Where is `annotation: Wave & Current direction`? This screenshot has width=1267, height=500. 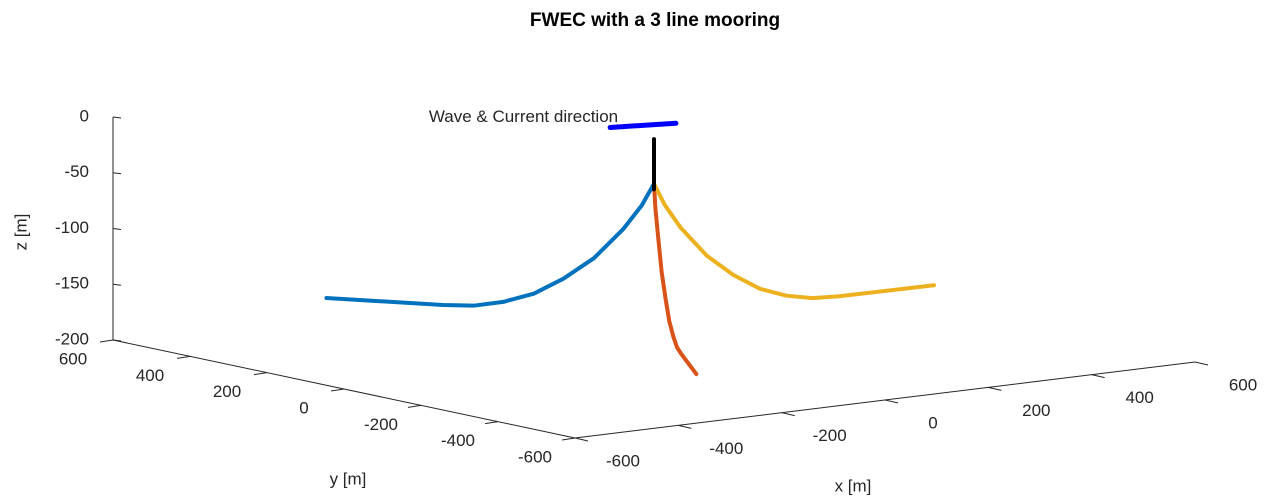 annotation: Wave & Current direction is located at coordinates (523, 116).